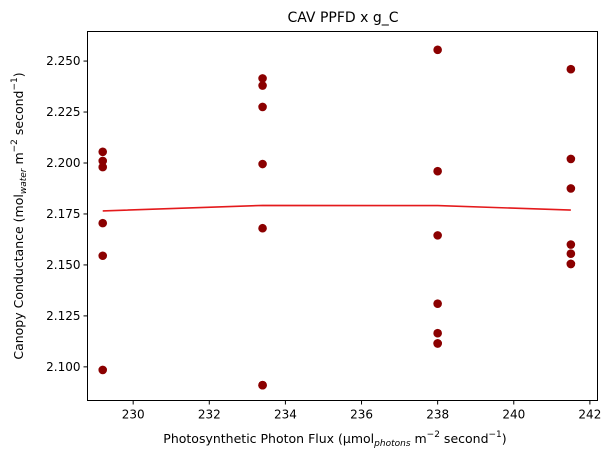  What do you see at coordinates (63, 367) in the screenshot?
I see `y-tick-label: 2.100` at bounding box center [63, 367].